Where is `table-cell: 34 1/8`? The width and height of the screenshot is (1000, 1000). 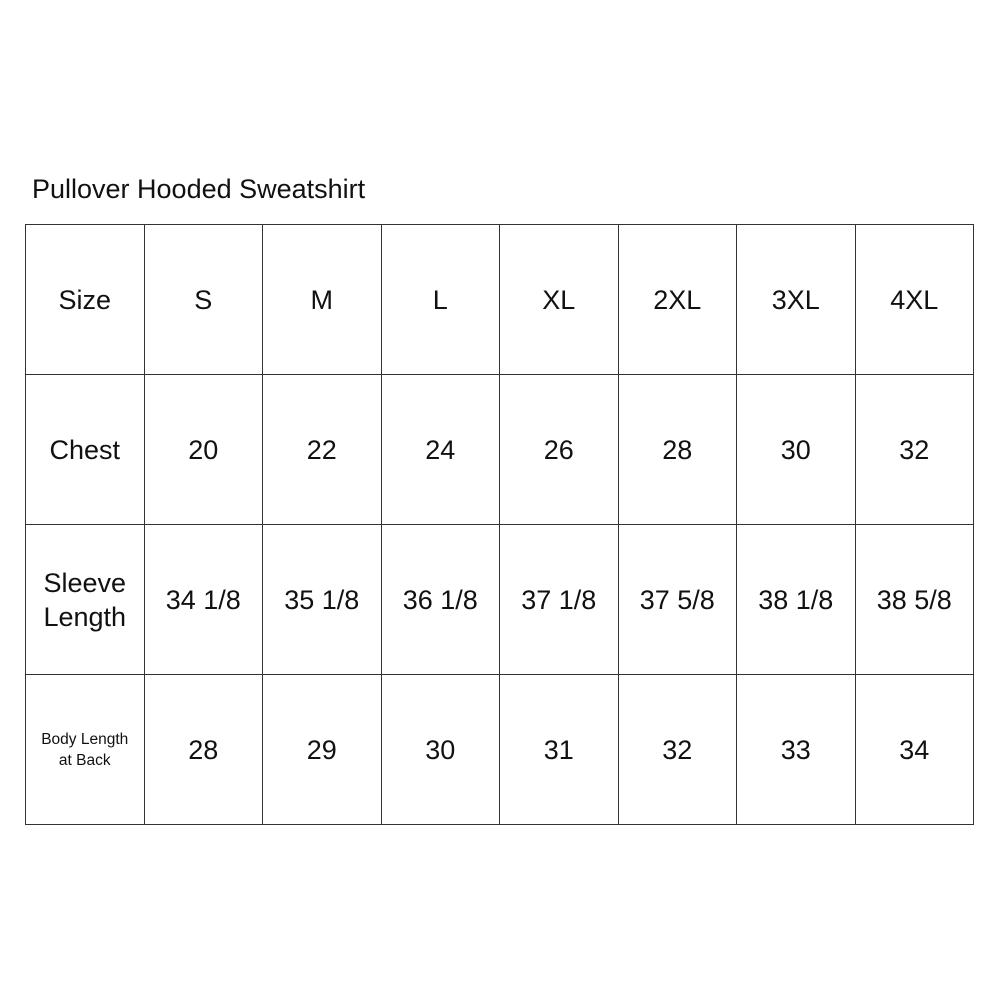 table-cell: 34 1/8 is located at coordinates (203, 599).